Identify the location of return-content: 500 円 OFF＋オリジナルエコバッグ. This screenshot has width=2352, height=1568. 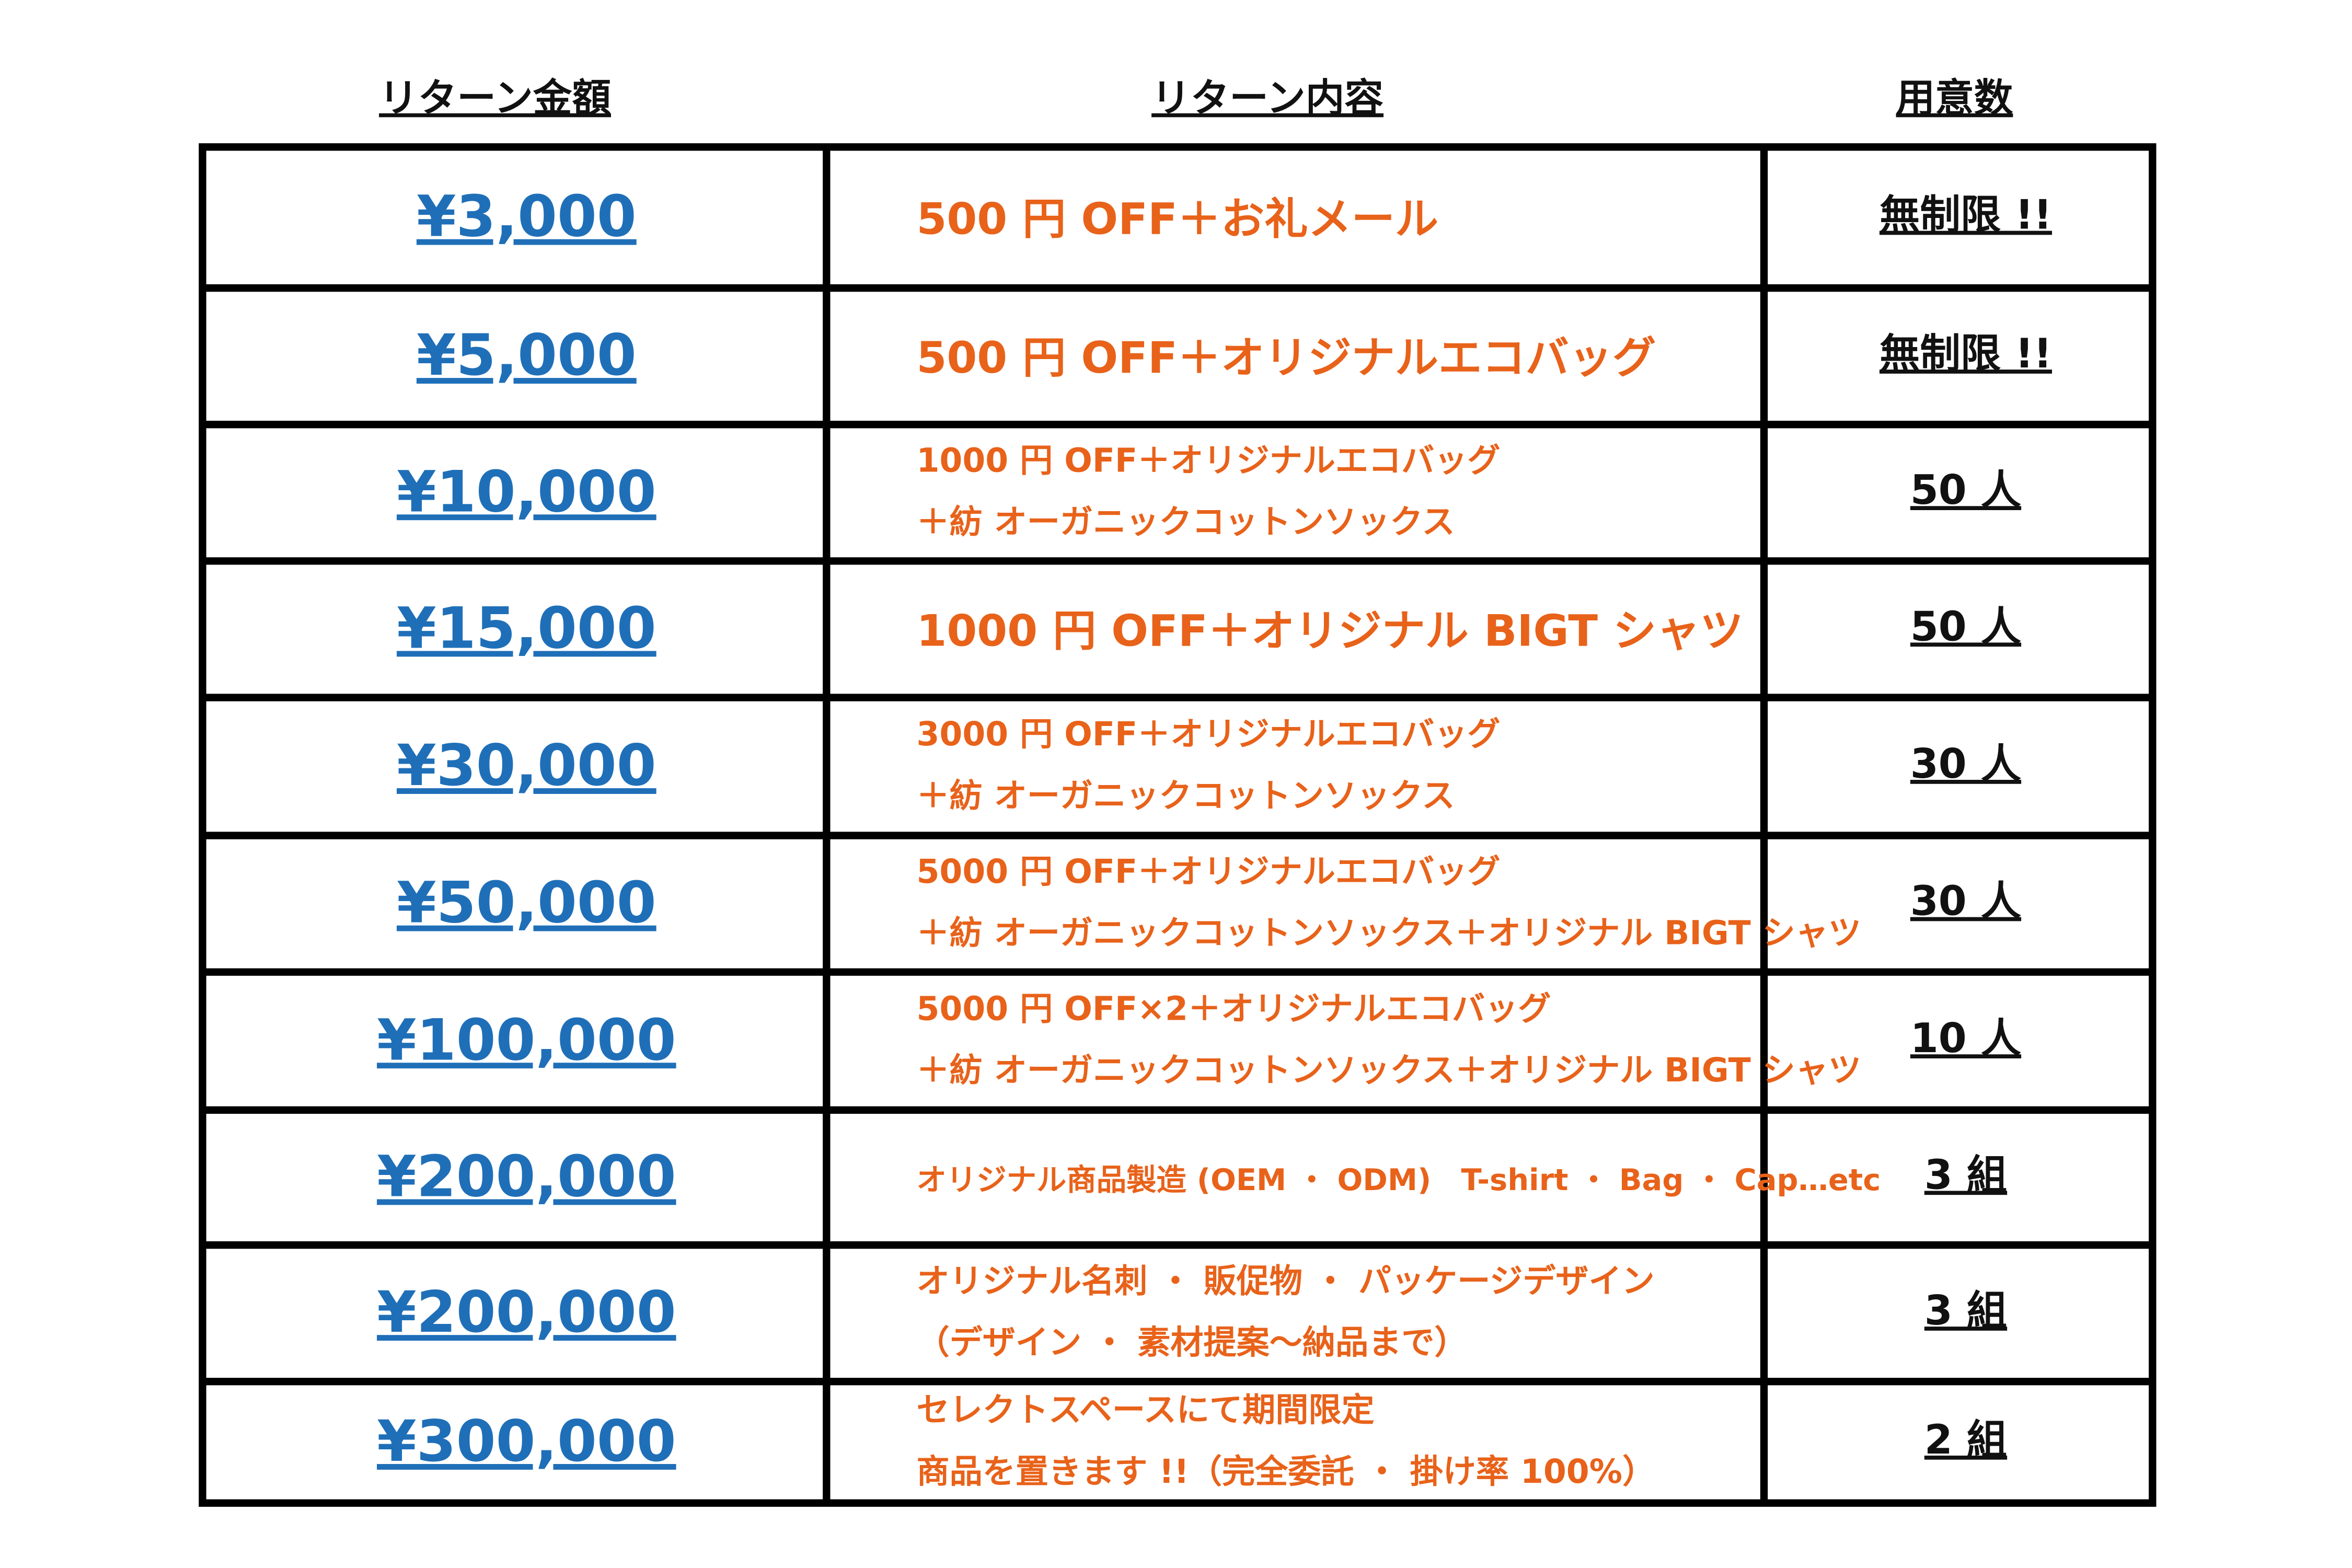
(1286, 357).